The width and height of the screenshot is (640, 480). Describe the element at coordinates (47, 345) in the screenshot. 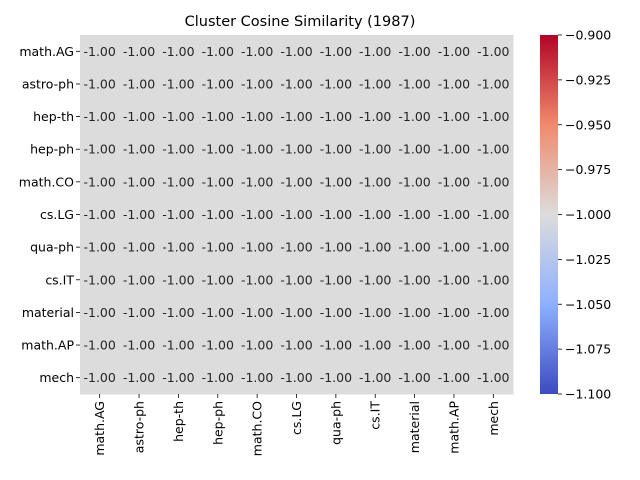

I see `y-tick-label: math.AP` at that location.